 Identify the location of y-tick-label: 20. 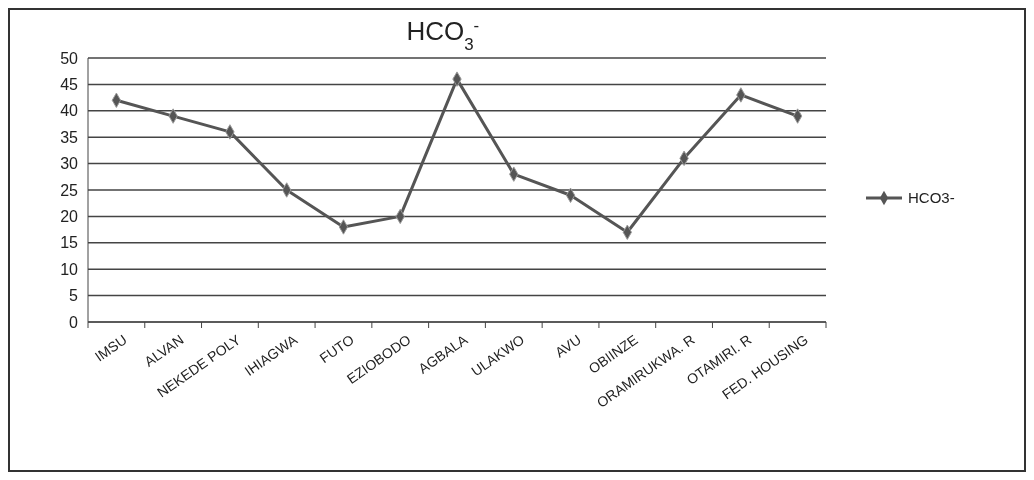
(69, 216).